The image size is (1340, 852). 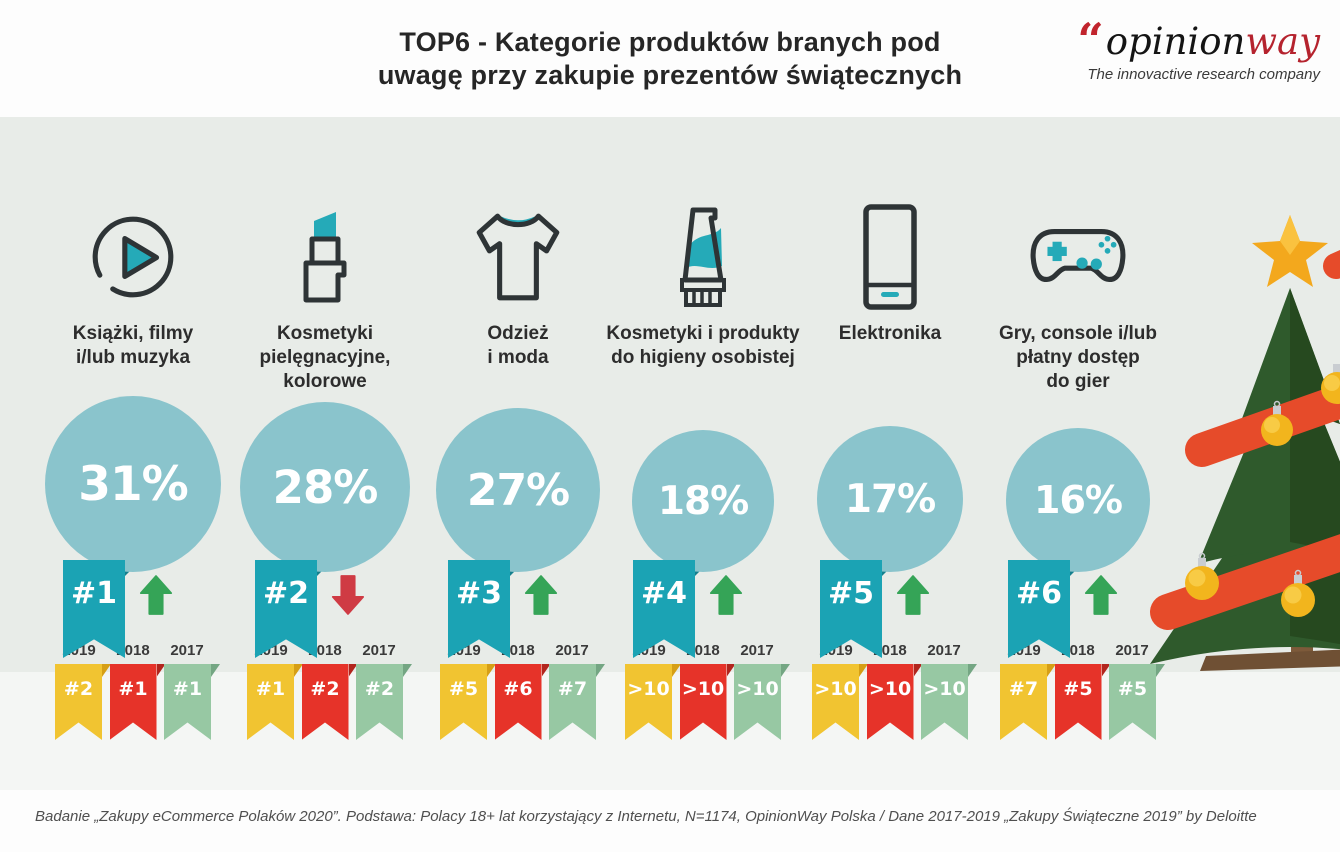 I want to click on play-icon, so click(x=133, y=257).